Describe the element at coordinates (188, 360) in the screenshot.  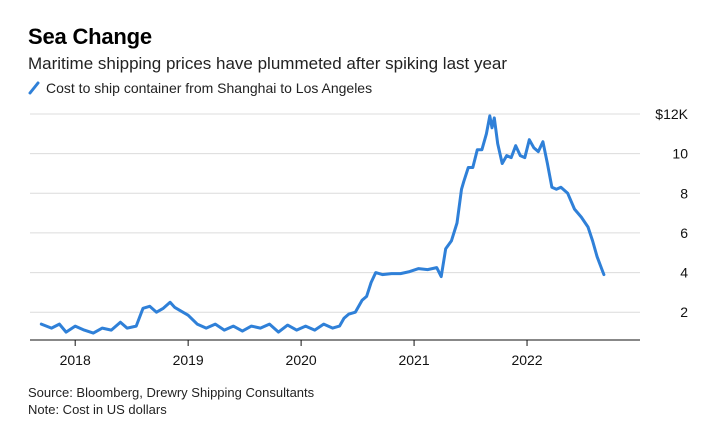
I see `x-tick-label: 2019` at that location.